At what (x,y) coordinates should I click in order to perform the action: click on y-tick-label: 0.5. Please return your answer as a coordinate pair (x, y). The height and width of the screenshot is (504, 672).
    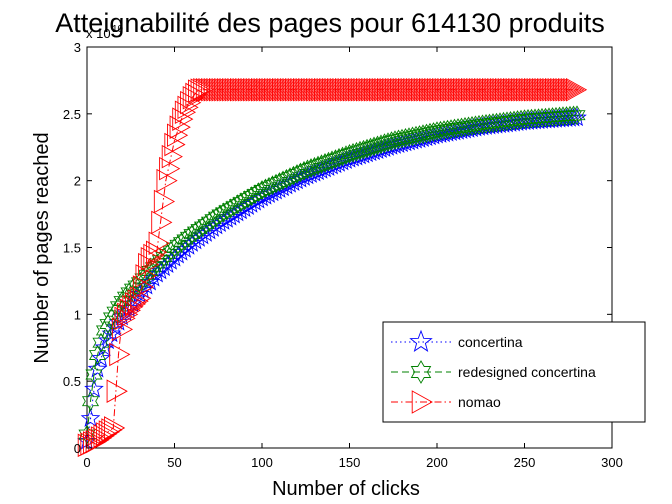
    Looking at the image, I should click on (72, 381).